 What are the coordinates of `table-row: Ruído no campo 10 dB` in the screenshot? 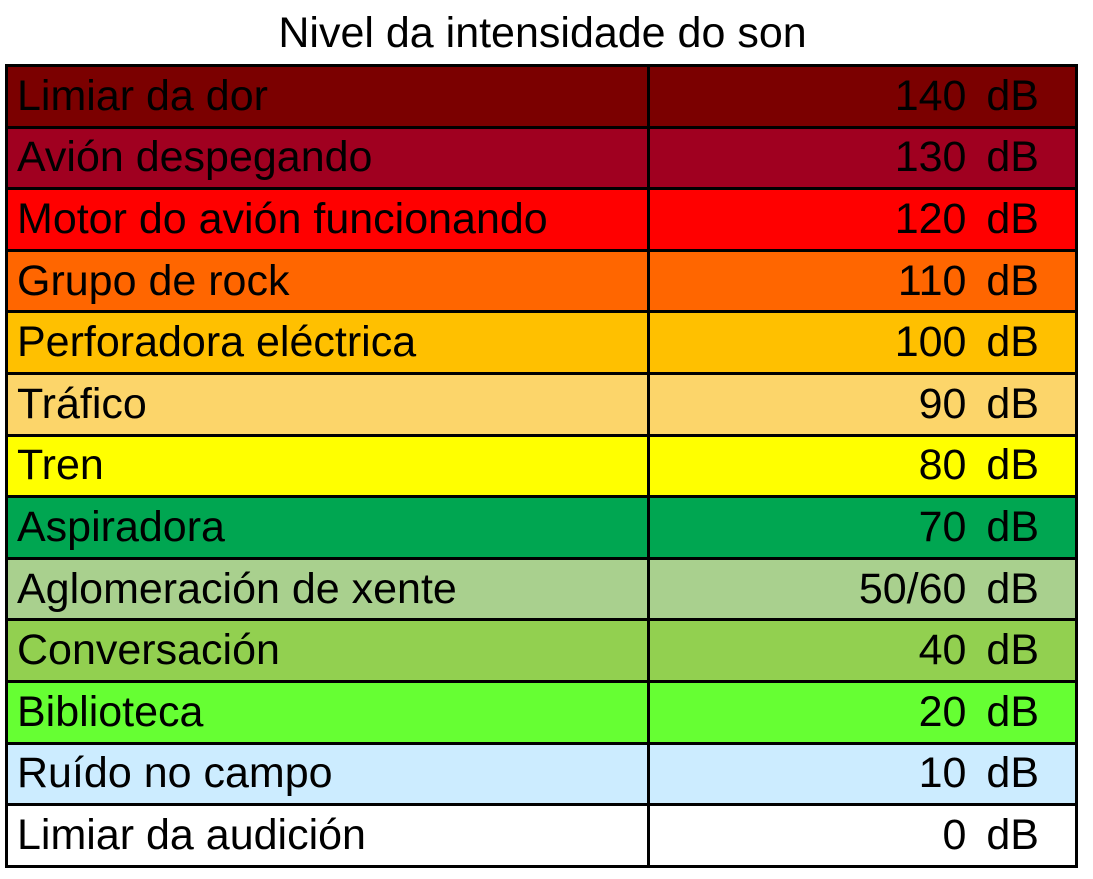 It's located at (541, 775).